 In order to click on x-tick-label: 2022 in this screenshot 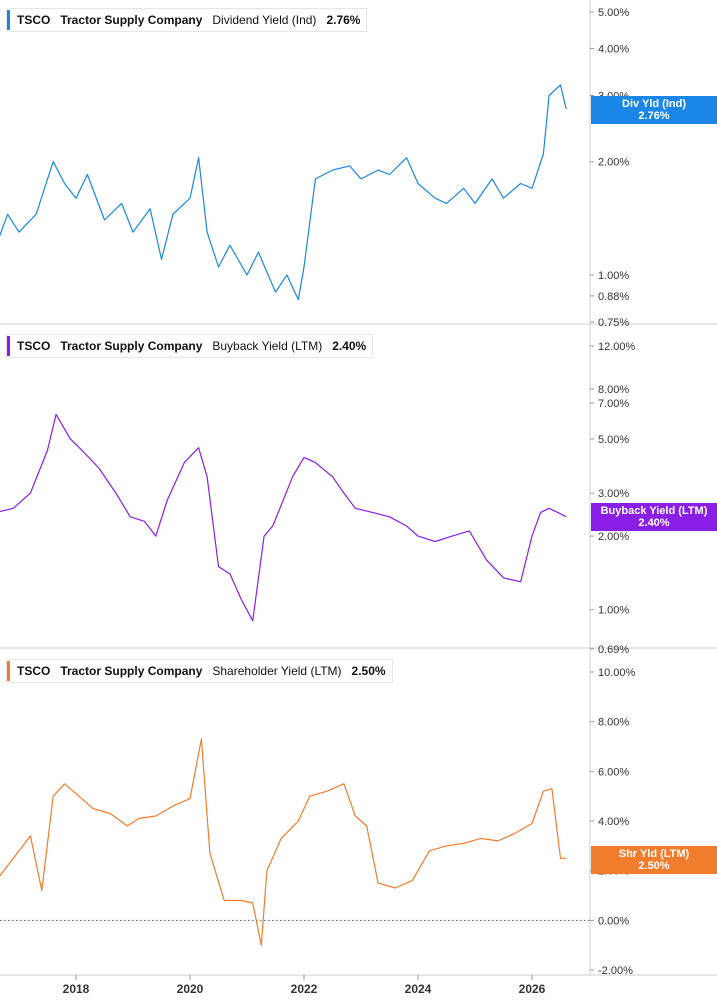, I will do `click(304, 989)`.